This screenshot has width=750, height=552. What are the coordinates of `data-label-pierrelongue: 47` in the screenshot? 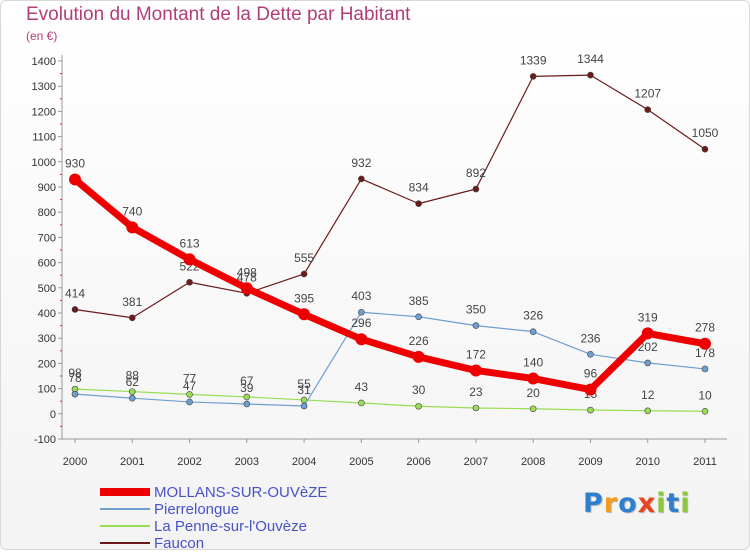 It's located at (190, 386).